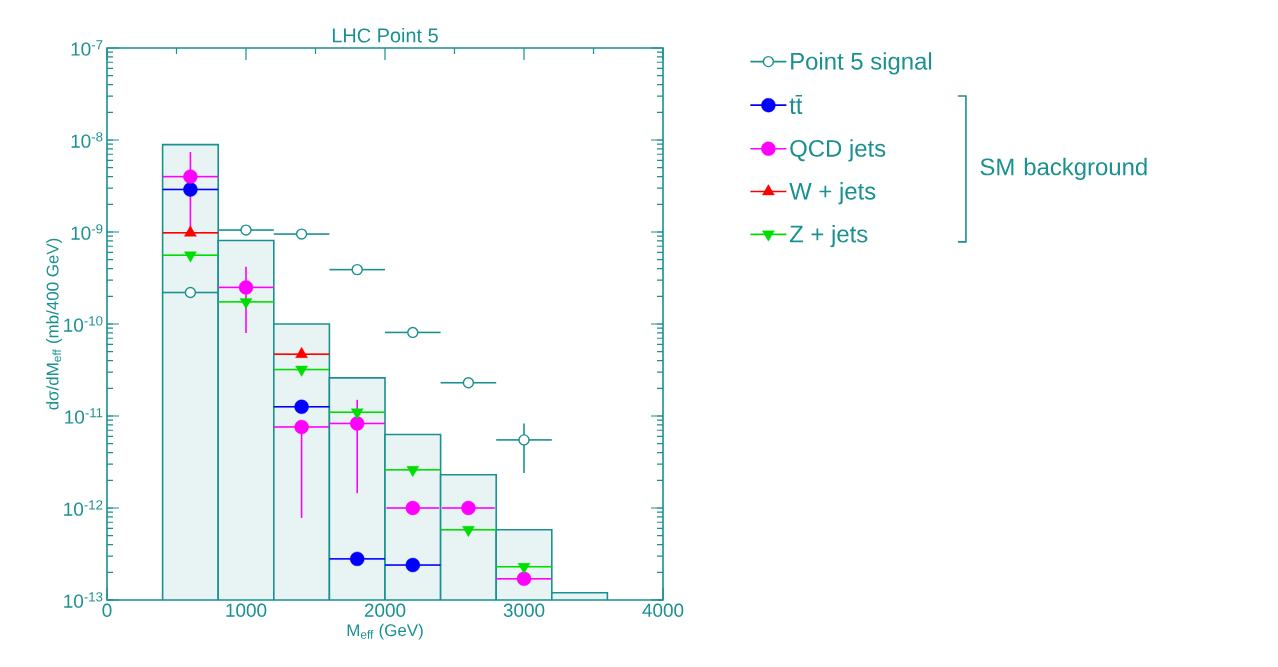 This screenshot has height=667, width=1278. What do you see at coordinates (246, 610) in the screenshot?
I see `x-tick-label: 1000` at bounding box center [246, 610].